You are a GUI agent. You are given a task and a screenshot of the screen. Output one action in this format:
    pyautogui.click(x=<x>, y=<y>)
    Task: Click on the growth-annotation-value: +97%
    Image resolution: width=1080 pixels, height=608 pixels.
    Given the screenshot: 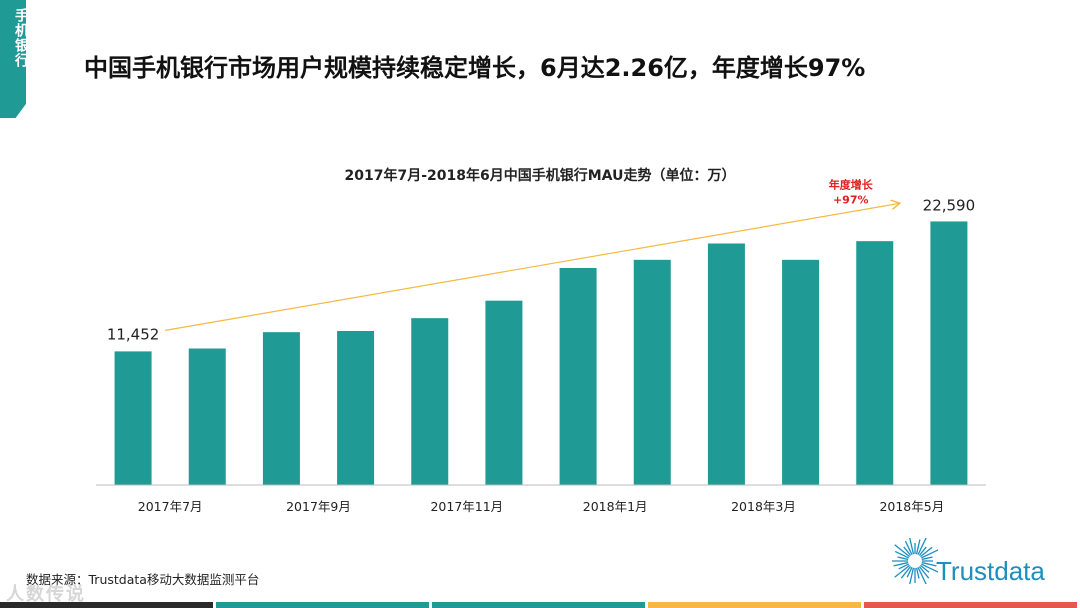 What is the action you would take?
    pyautogui.click(x=851, y=199)
    